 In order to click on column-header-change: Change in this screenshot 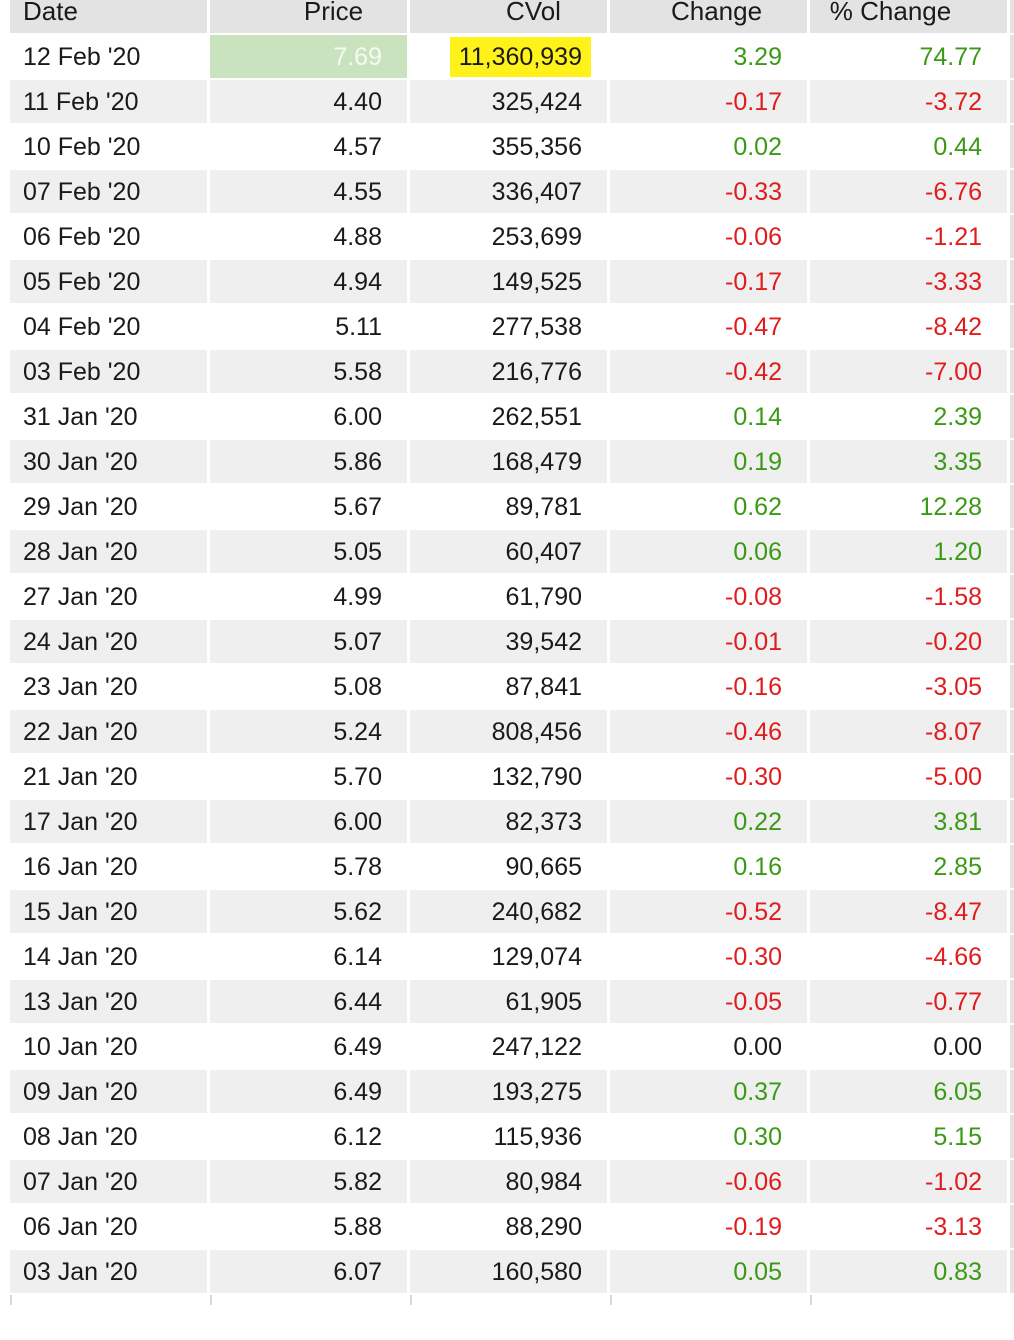, I will do `click(708, 16)`.